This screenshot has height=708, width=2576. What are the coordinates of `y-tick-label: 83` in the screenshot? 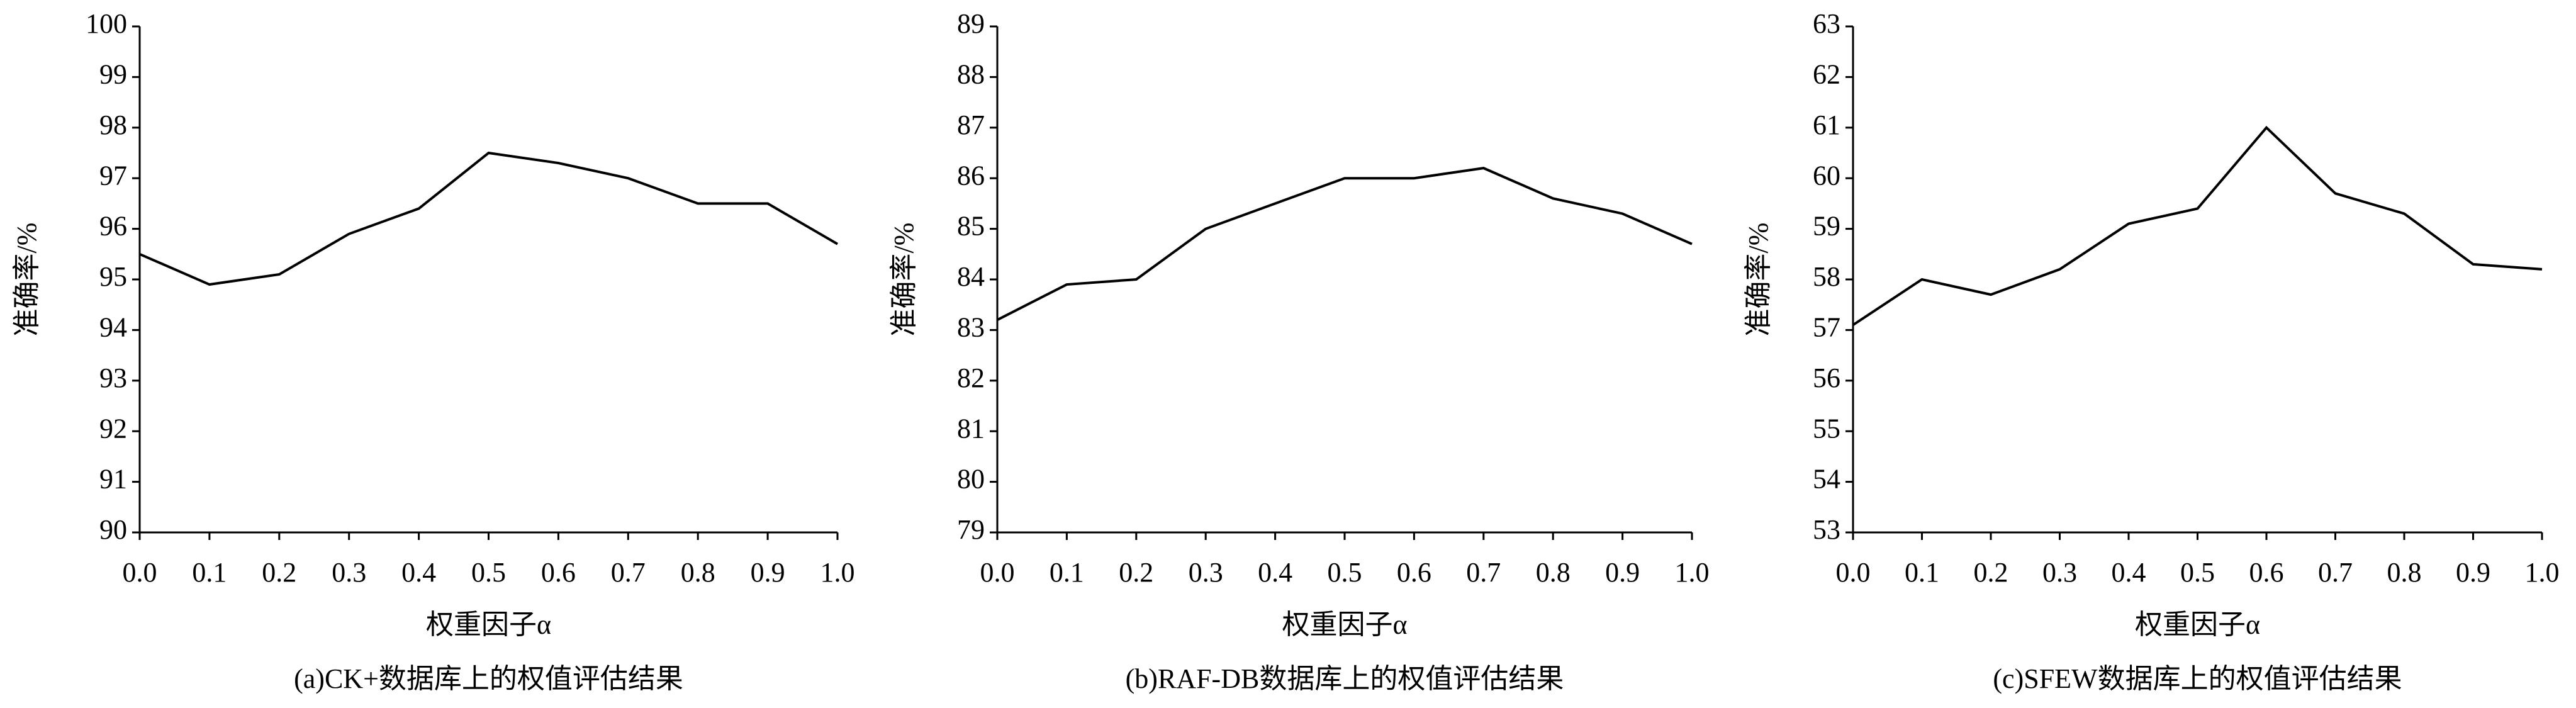 It's located at (971, 327).